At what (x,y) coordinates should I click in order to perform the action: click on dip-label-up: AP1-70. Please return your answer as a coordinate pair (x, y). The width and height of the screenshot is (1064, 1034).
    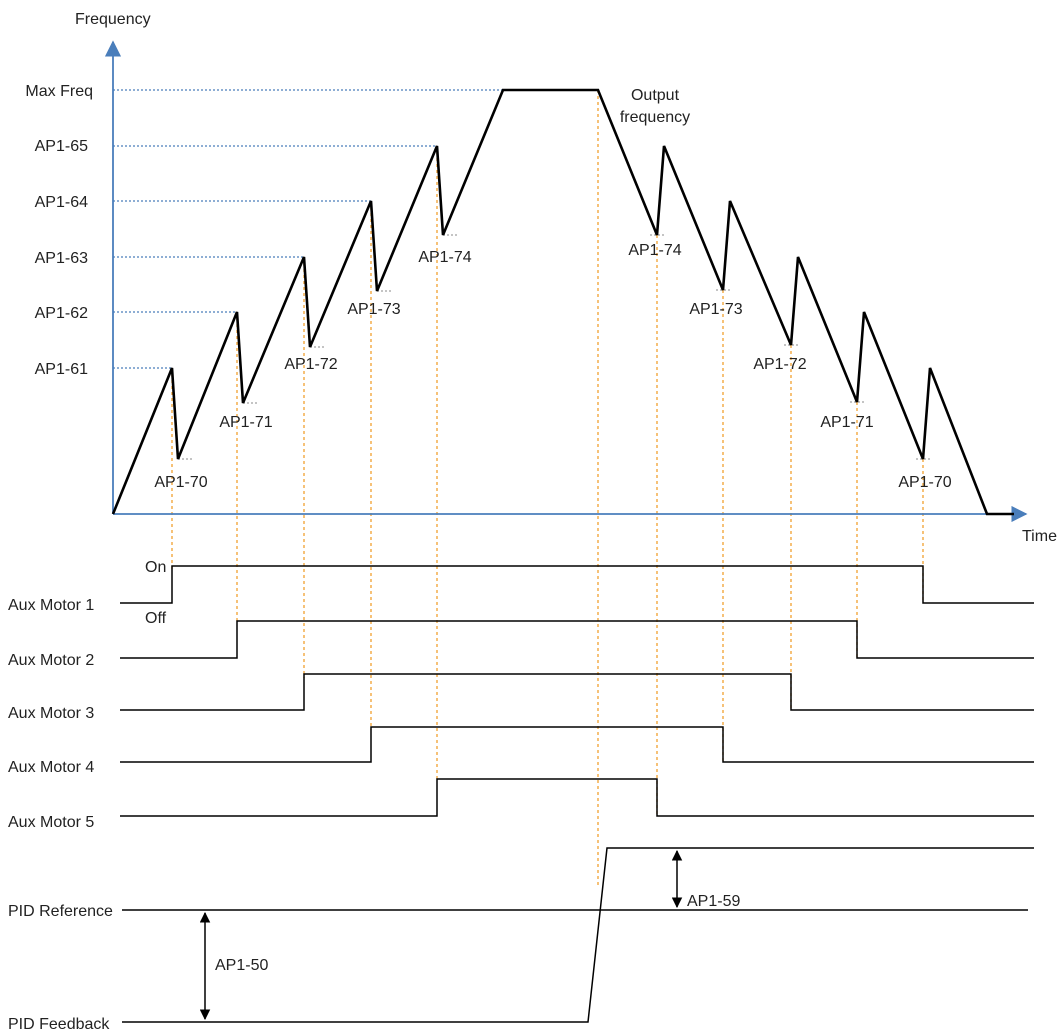
    Looking at the image, I should click on (180, 482).